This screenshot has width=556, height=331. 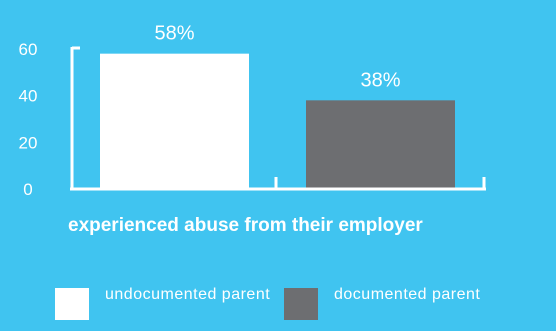 What do you see at coordinates (28, 96) in the screenshot?
I see `y-tick-label: 40` at bounding box center [28, 96].